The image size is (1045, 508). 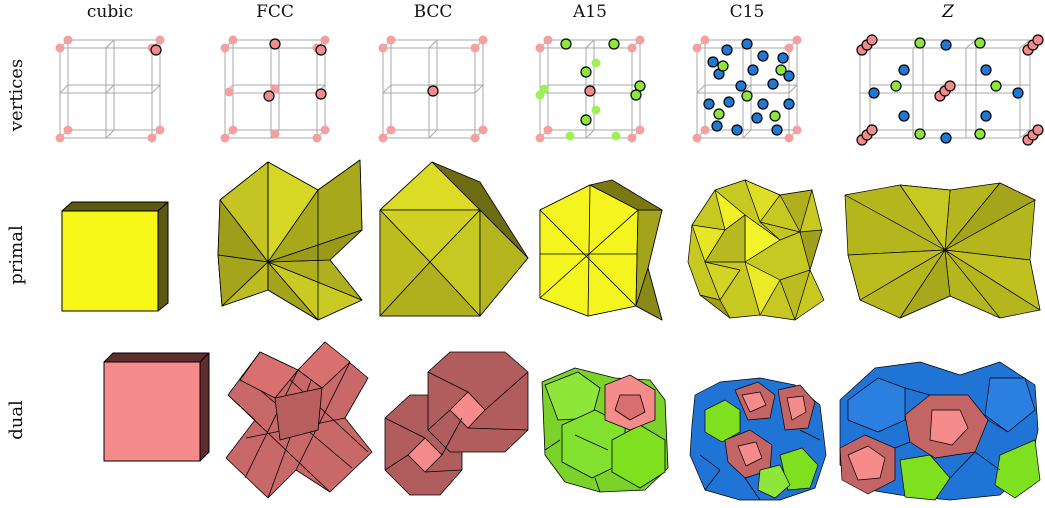 What do you see at coordinates (950, 90) in the screenshot?
I see `vertices-z` at bounding box center [950, 90].